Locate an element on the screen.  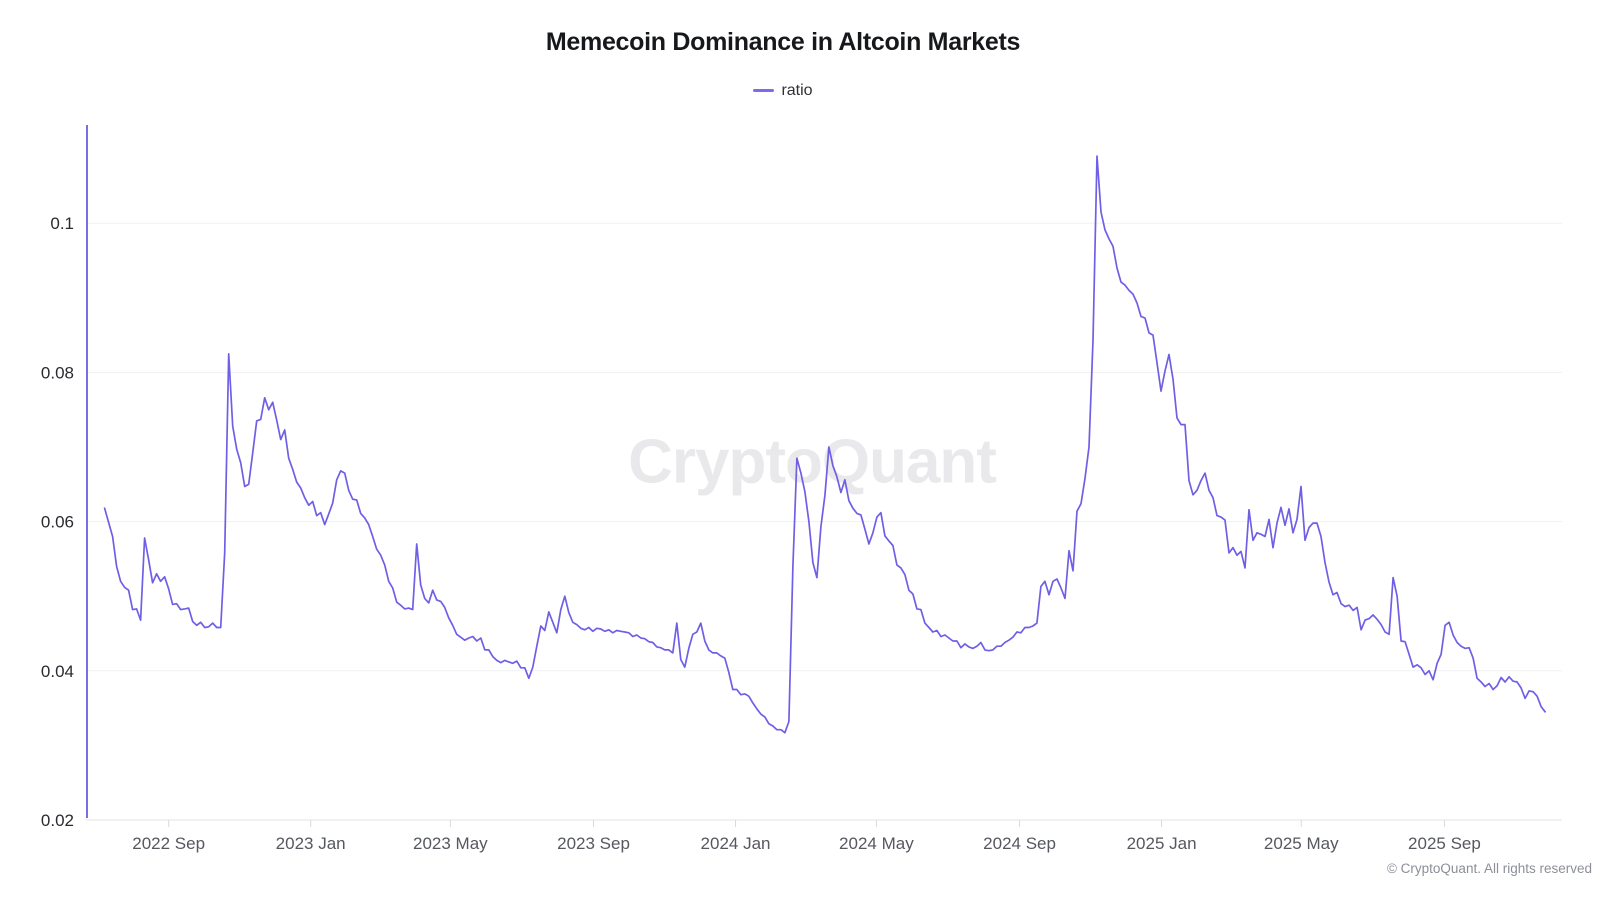
x-axis-label: 2024 May is located at coordinates (876, 843).